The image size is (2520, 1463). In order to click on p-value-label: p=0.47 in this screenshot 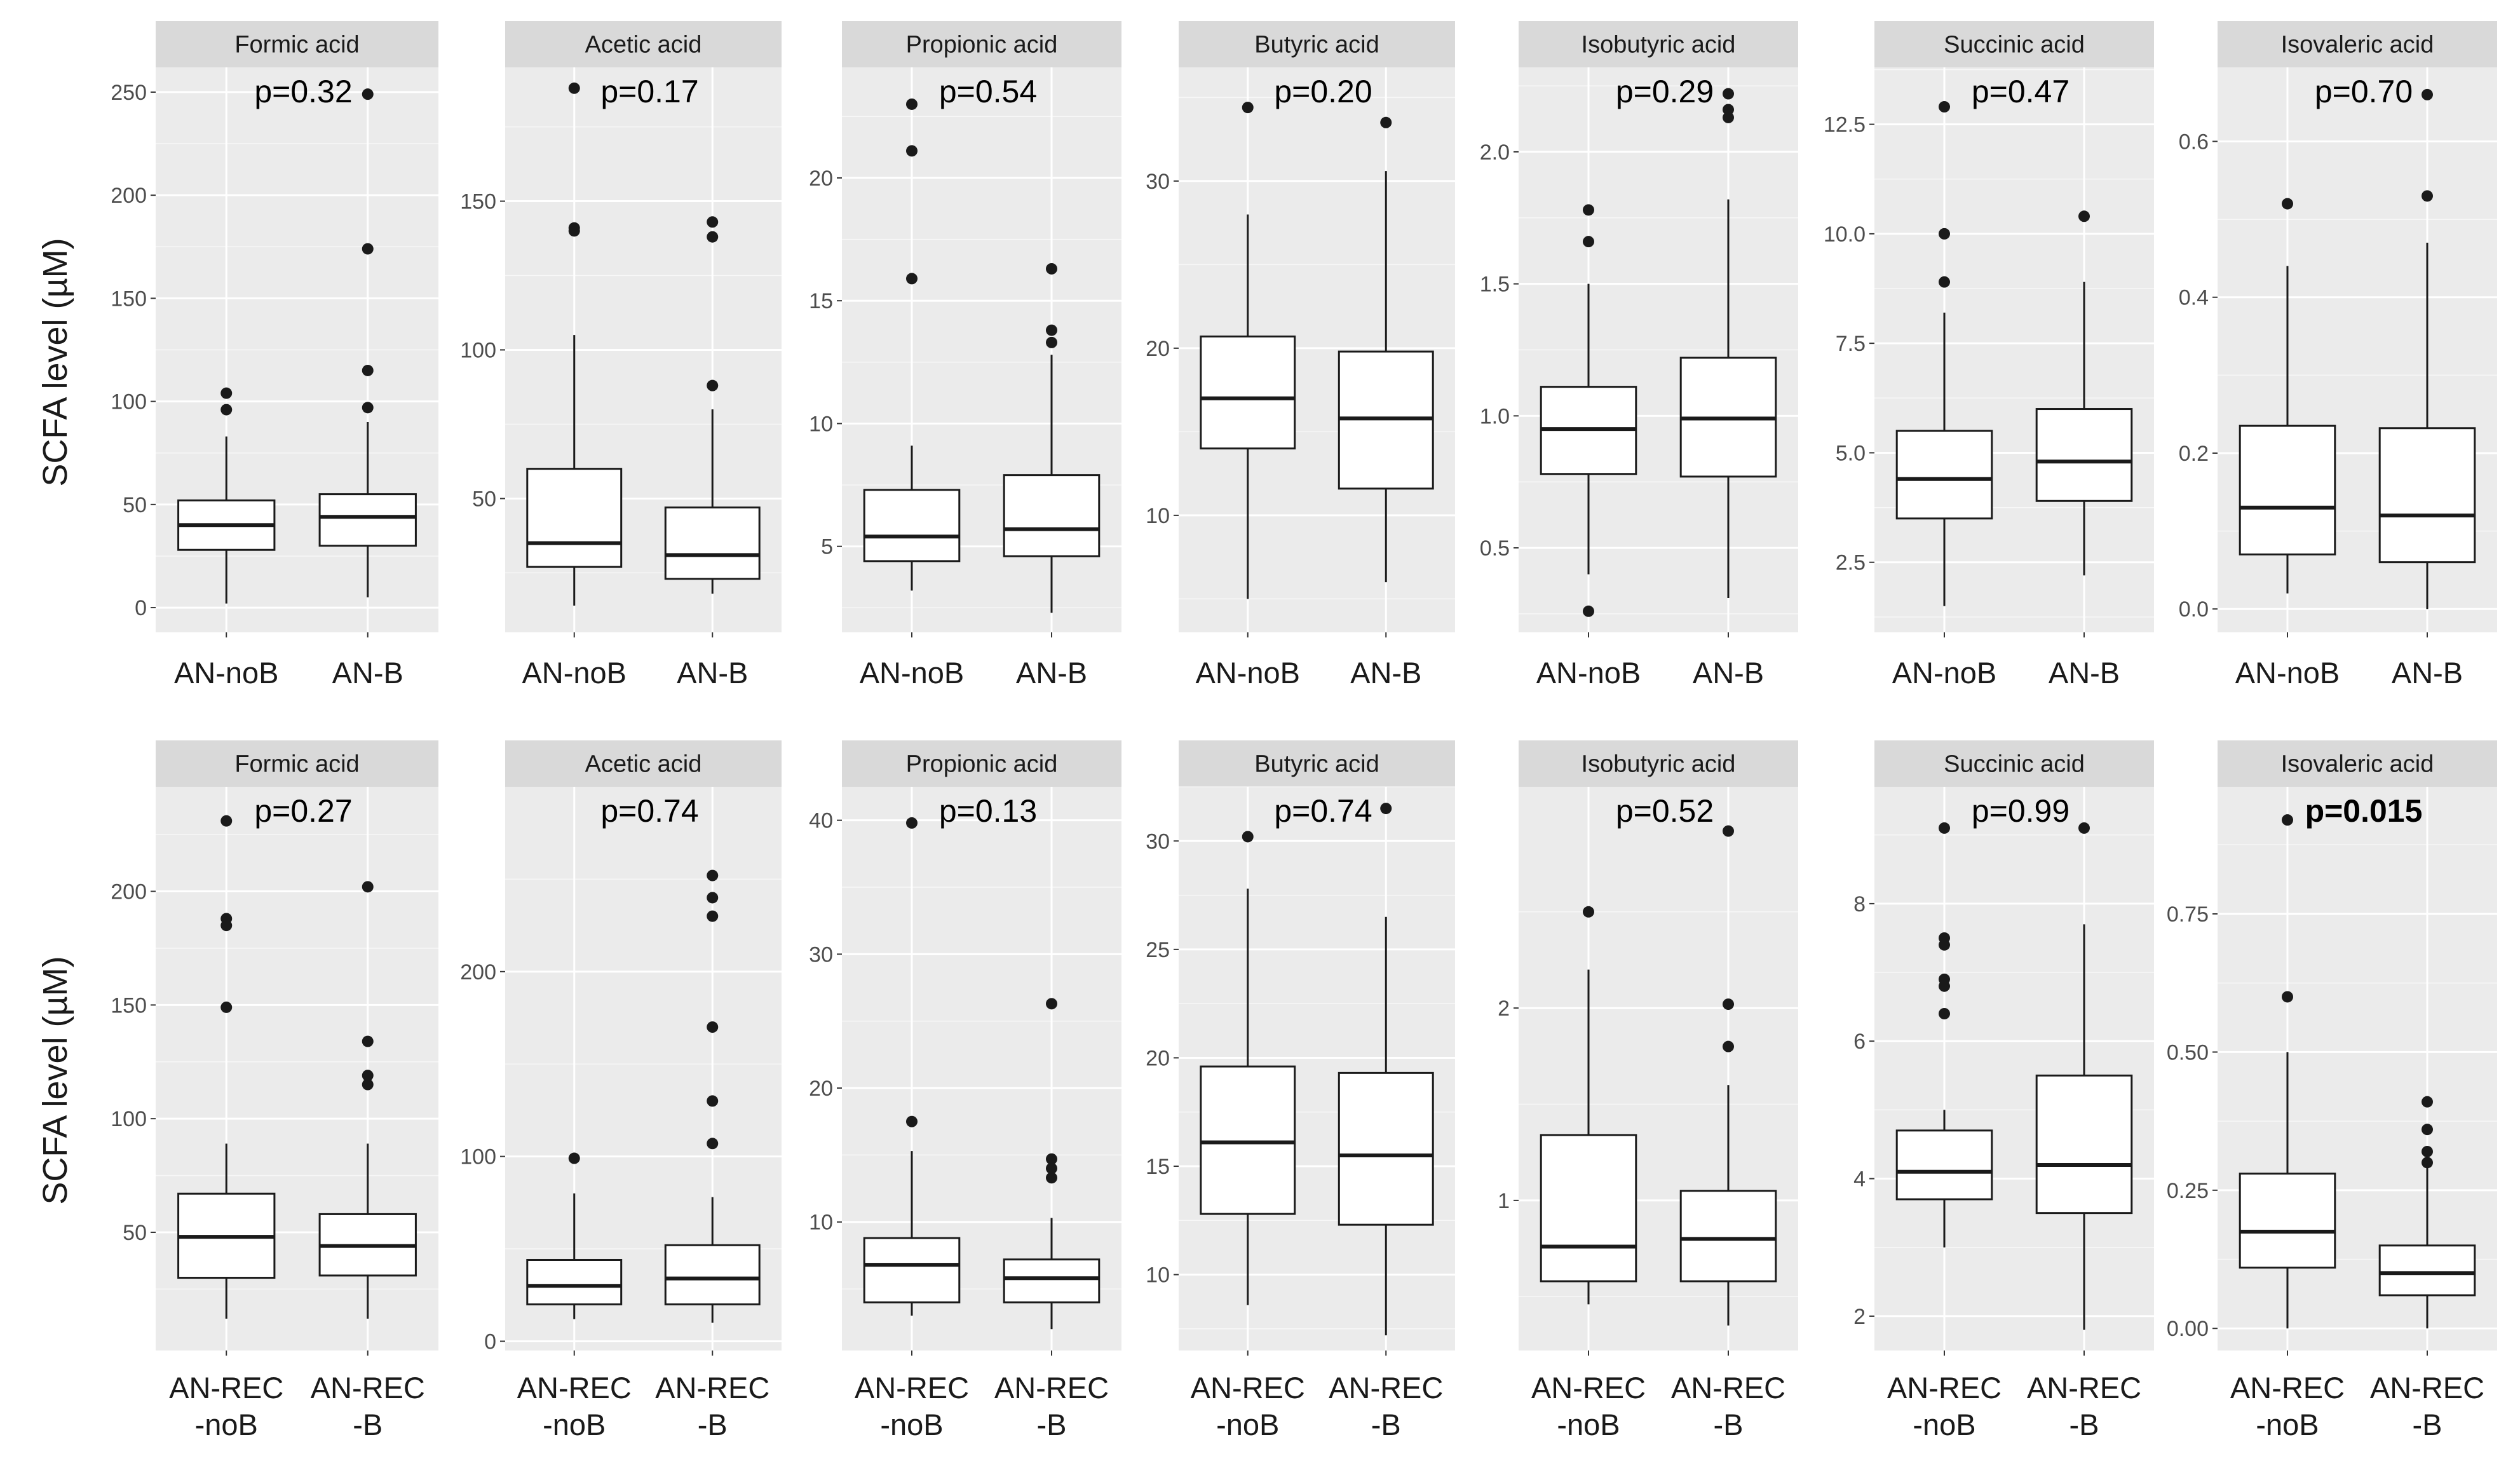, I will do `click(2021, 91)`.